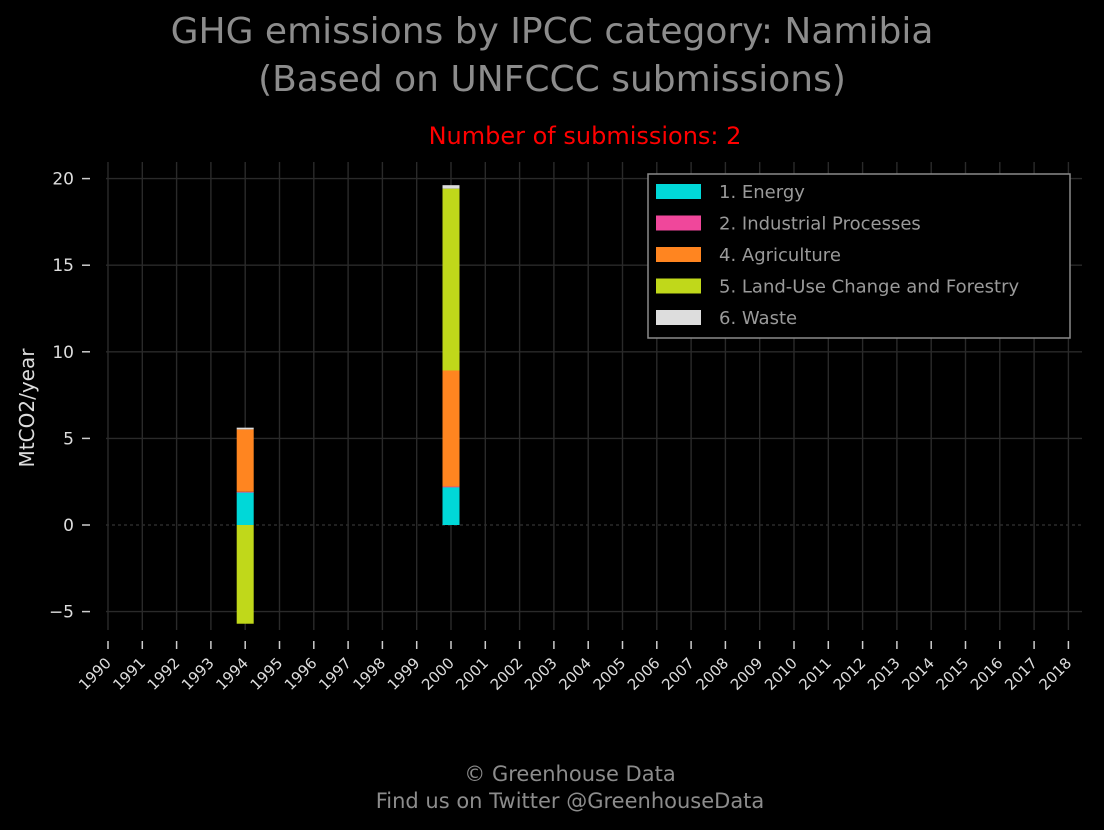 This screenshot has width=1104, height=830. What do you see at coordinates (644, 674) in the screenshot?
I see `x-tick-label: 2006` at bounding box center [644, 674].